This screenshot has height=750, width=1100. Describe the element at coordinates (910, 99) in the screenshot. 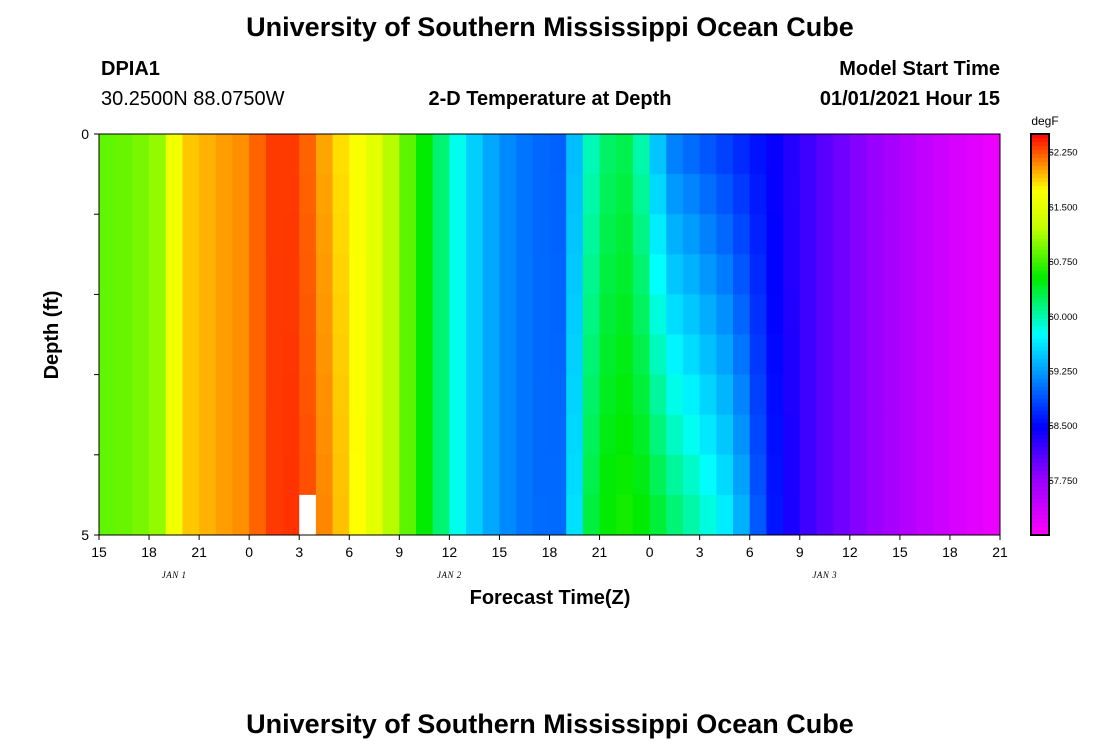

I see `model-start-time: 01/01/2021 Hour 15` at that location.